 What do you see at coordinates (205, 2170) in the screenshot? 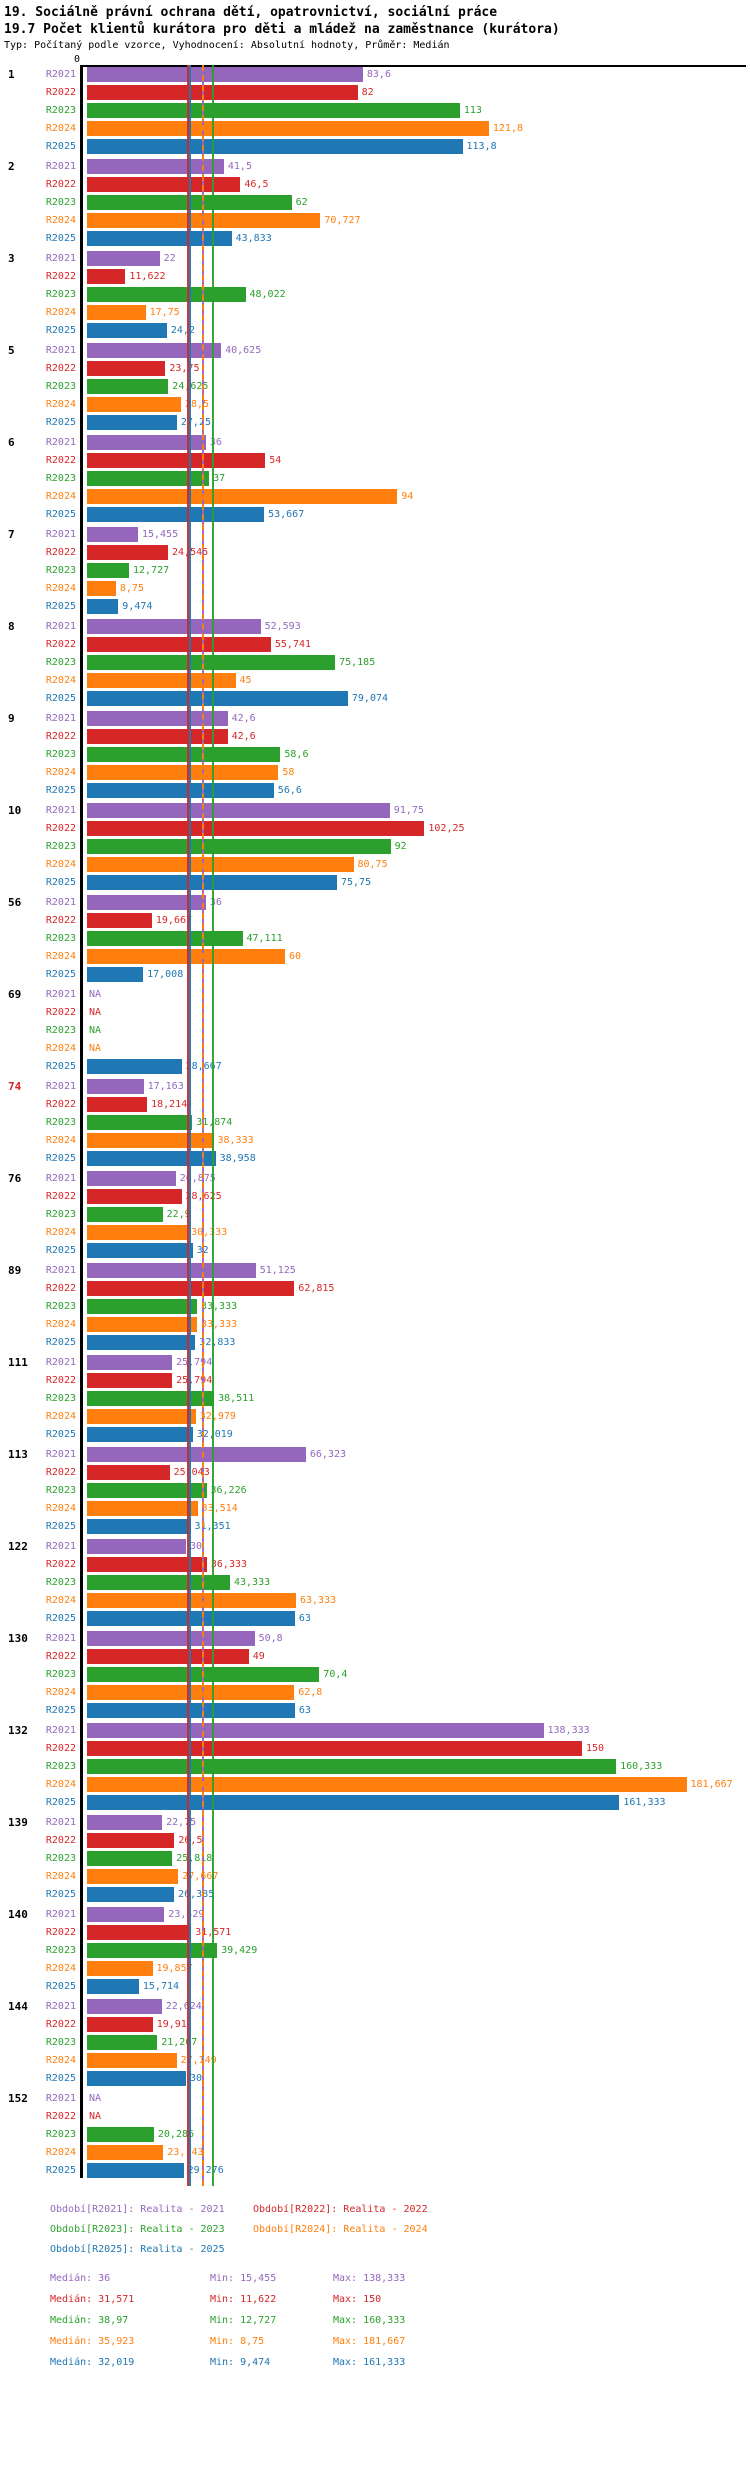
I see `value-label: 29,276` at bounding box center [205, 2170].